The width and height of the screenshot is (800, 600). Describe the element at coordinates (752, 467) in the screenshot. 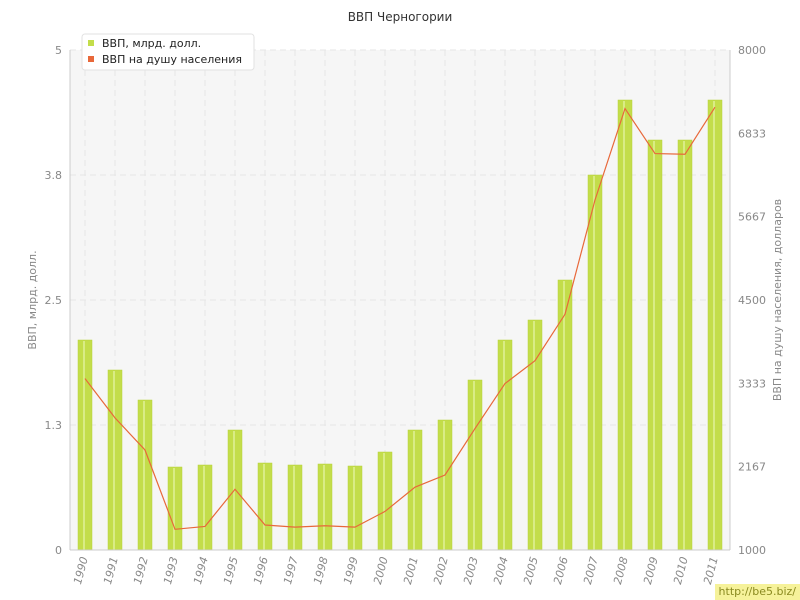

I see `right-tick-label: 2167` at that location.